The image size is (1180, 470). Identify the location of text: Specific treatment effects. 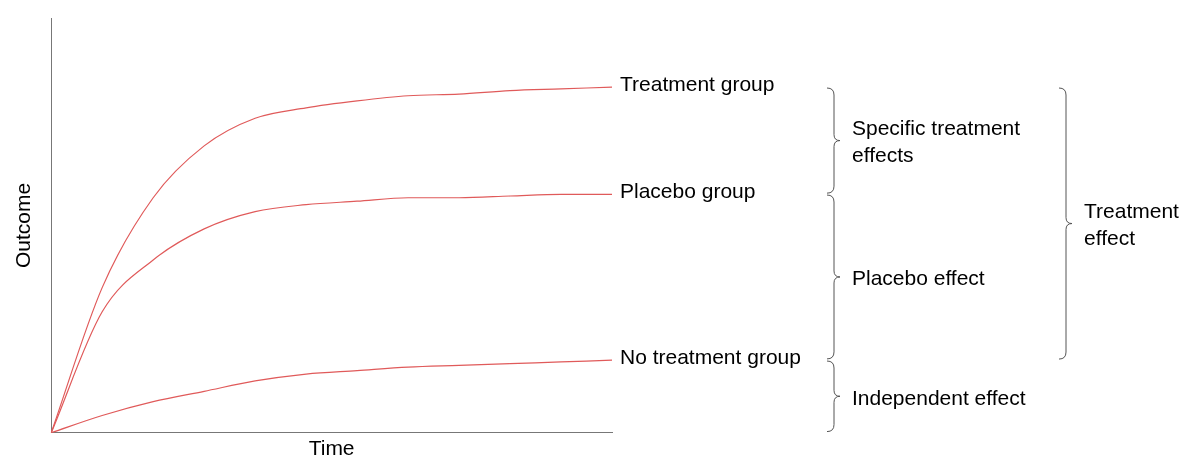
(937, 141).